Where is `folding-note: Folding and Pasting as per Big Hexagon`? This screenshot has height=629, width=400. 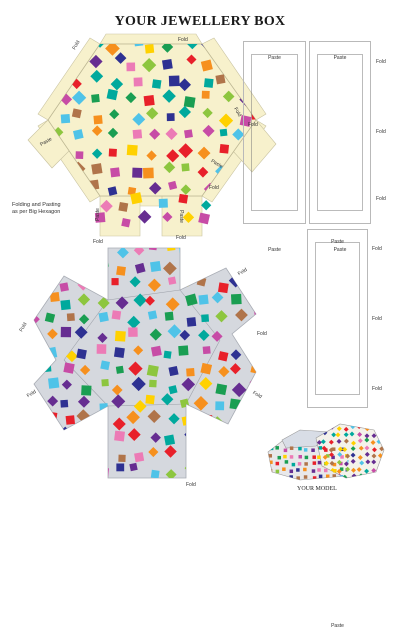
folding-note: Folding and Pasting as per Big Hexagon is located at coordinates (36, 208).